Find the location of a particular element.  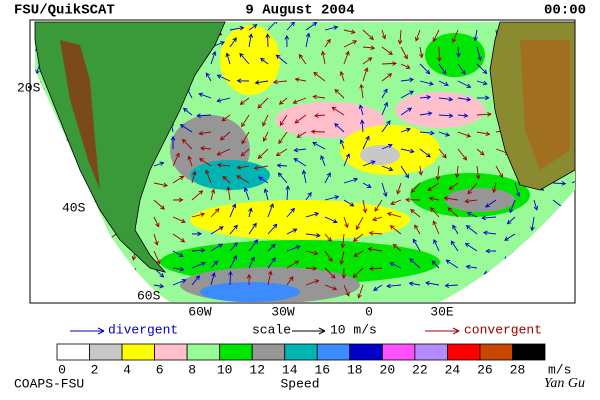

colorbar-tick: 24 is located at coordinates (453, 369).